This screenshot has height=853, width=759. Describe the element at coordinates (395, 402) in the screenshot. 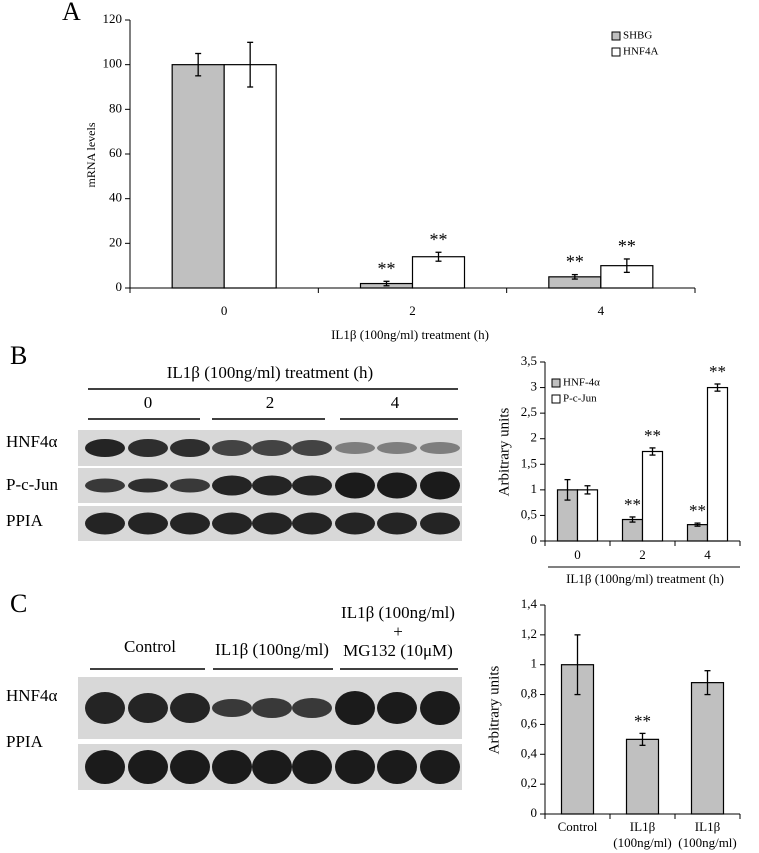

I see `blot-group-label: 4` at that location.